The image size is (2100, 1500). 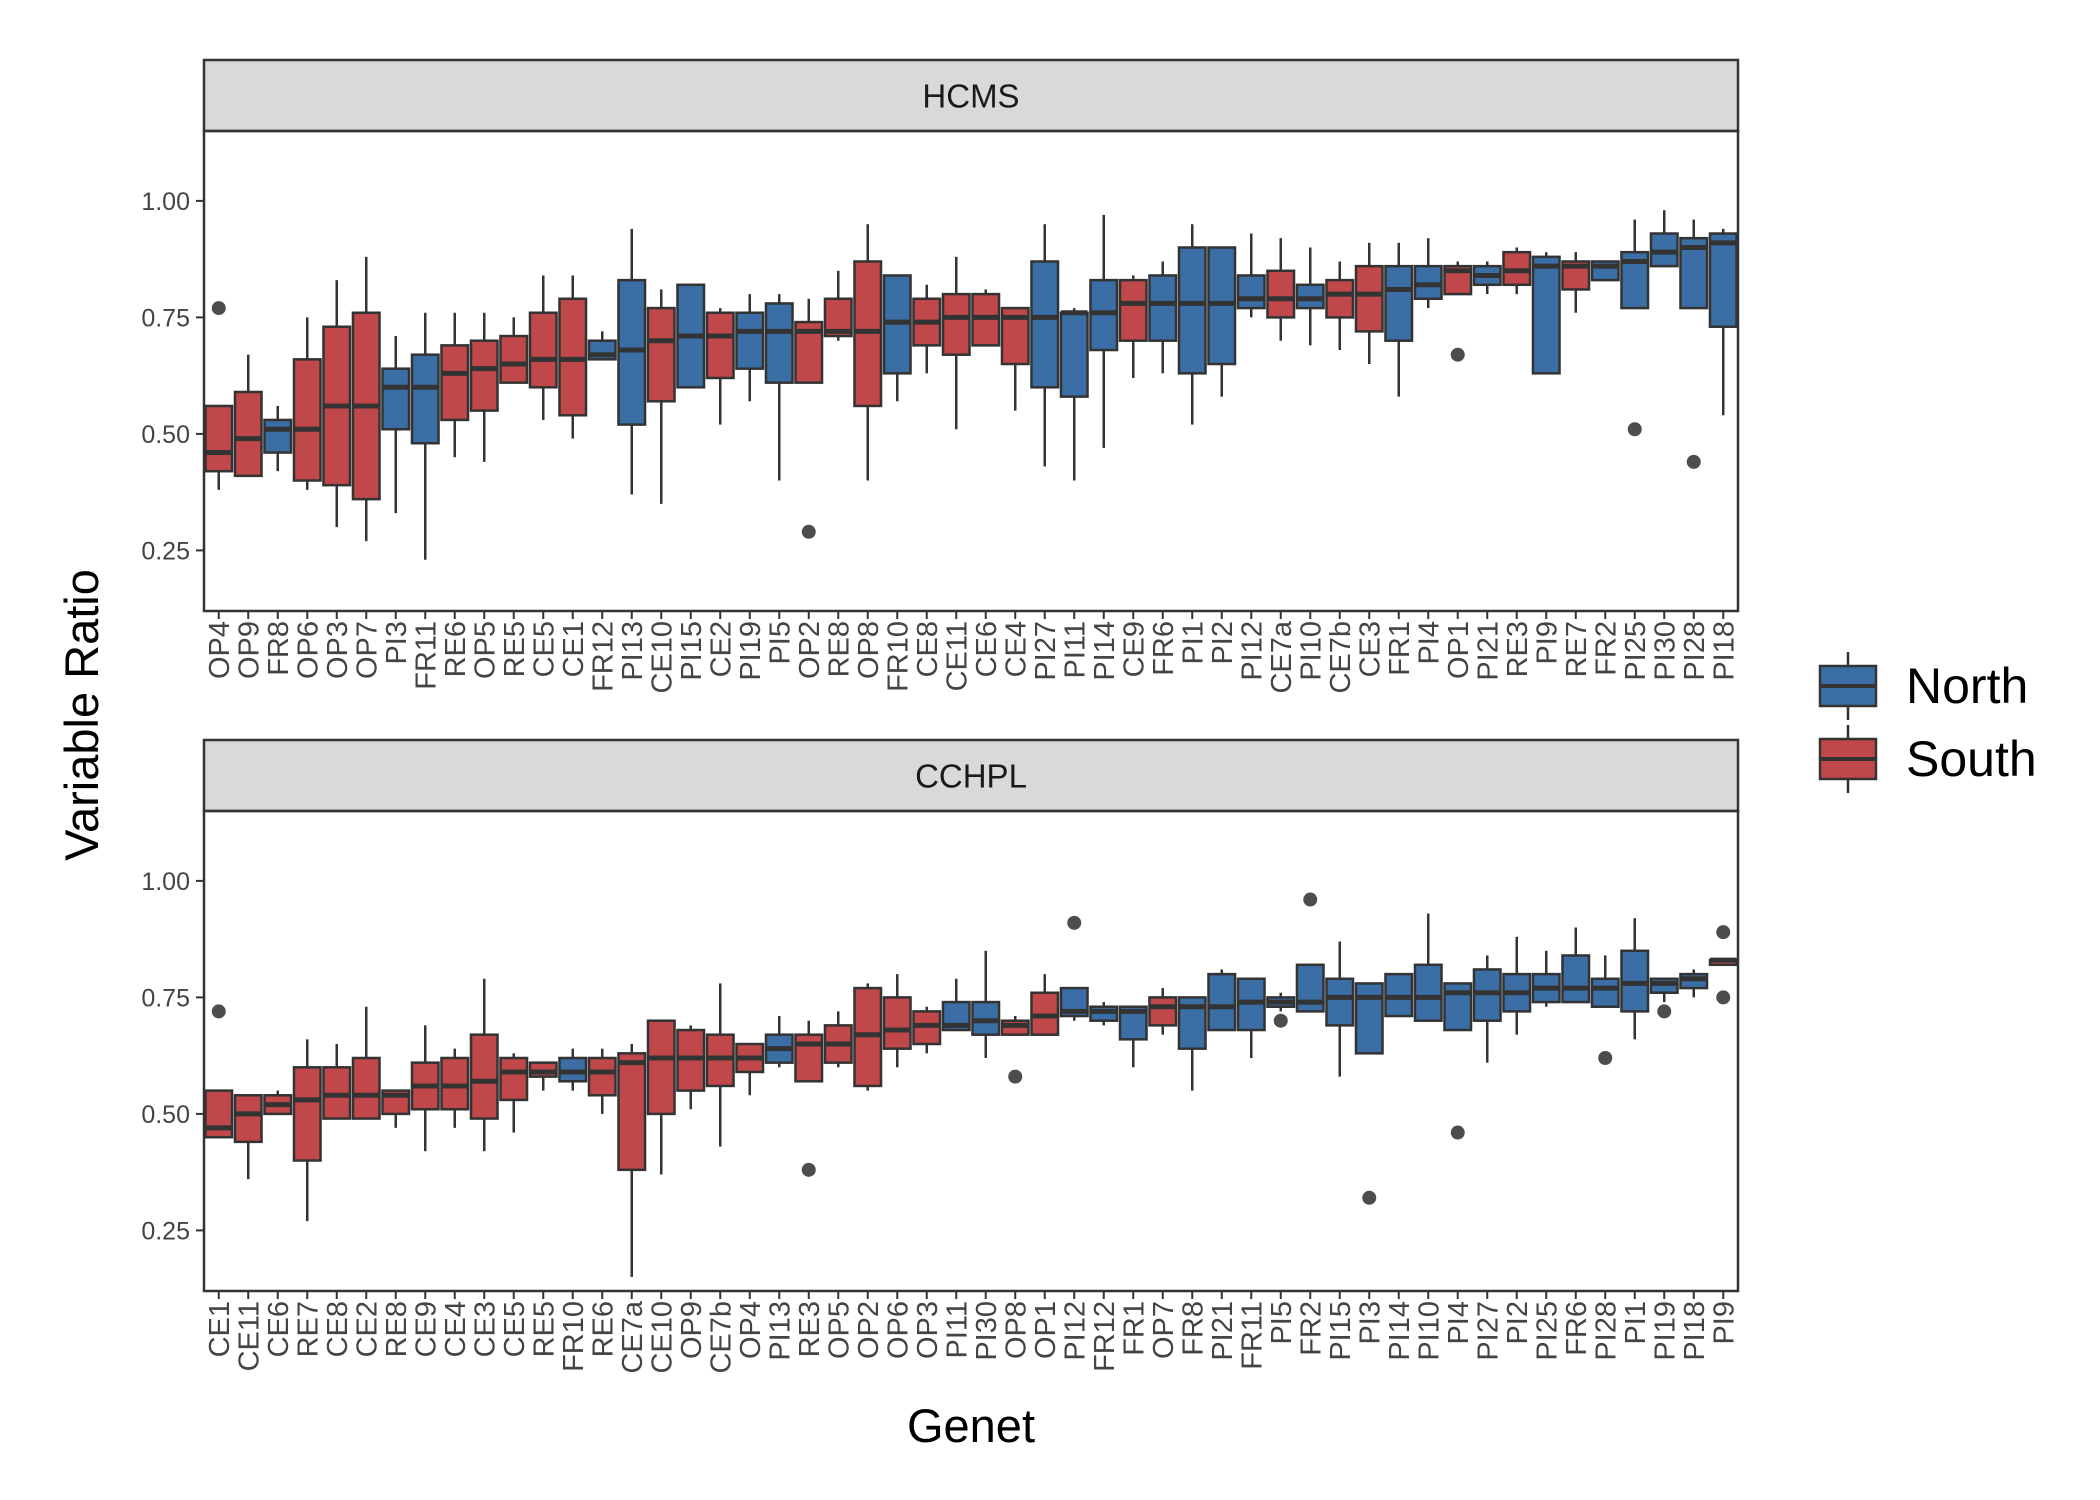 I want to click on box-ce8, so click(x=337, y=1082).